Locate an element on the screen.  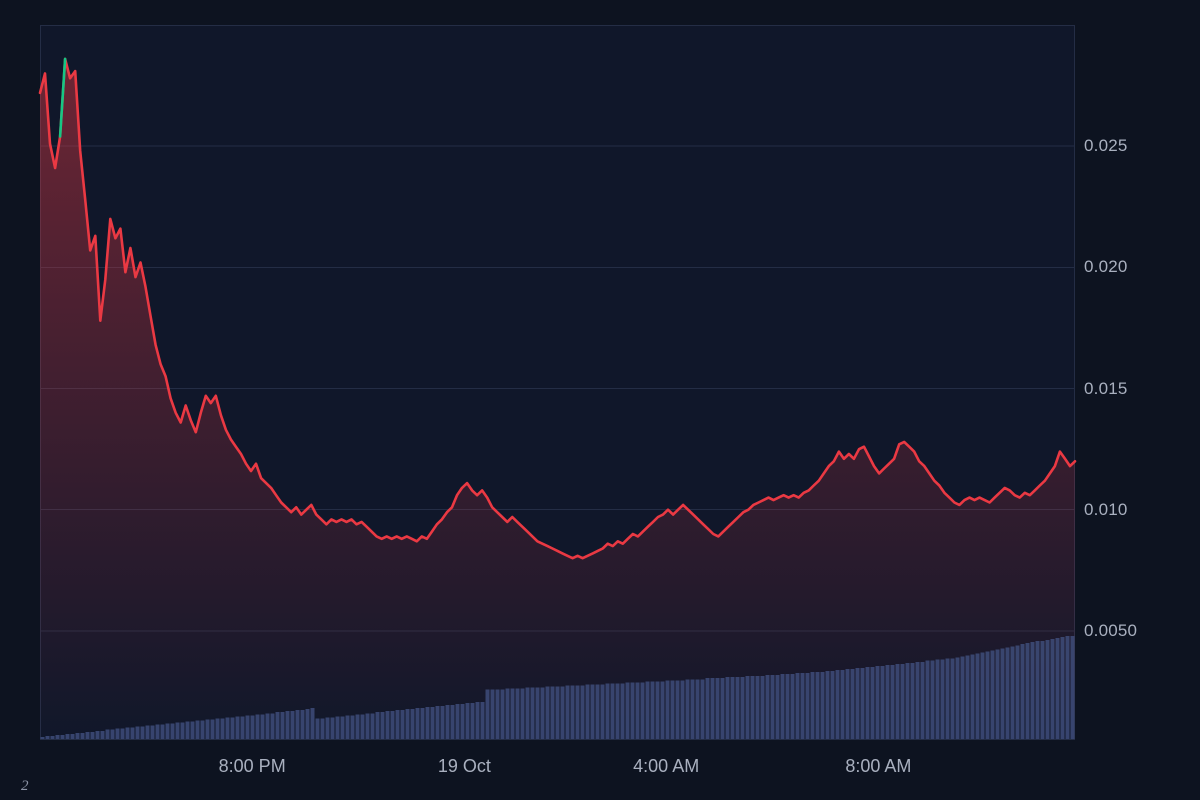
watermark-character: 2 is located at coordinates (25, 786).